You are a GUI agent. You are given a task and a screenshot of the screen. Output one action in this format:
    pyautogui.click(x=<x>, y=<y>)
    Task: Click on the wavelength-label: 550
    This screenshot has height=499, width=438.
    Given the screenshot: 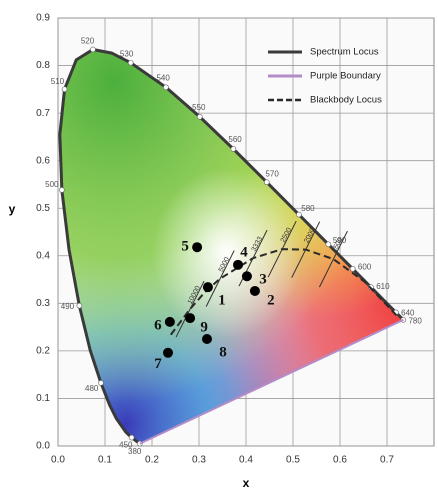 What is the action you would take?
    pyautogui.click(x=199, y=107)
    